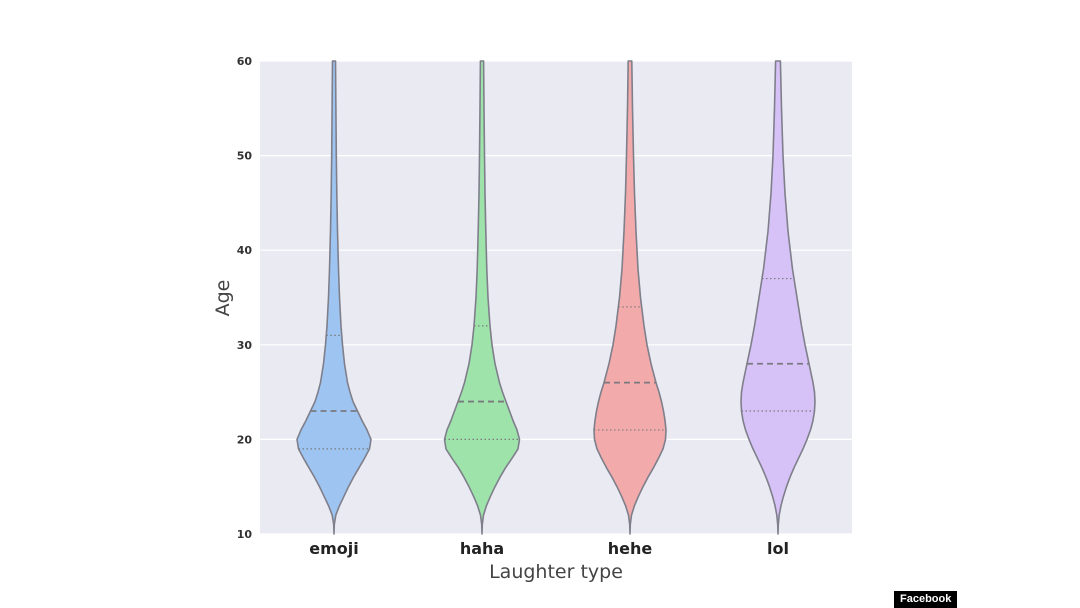  What do you see at coordinates (778, 548) in the screenshot?
I see `x-tick-lol: lol` at bounding box center [778, 548].